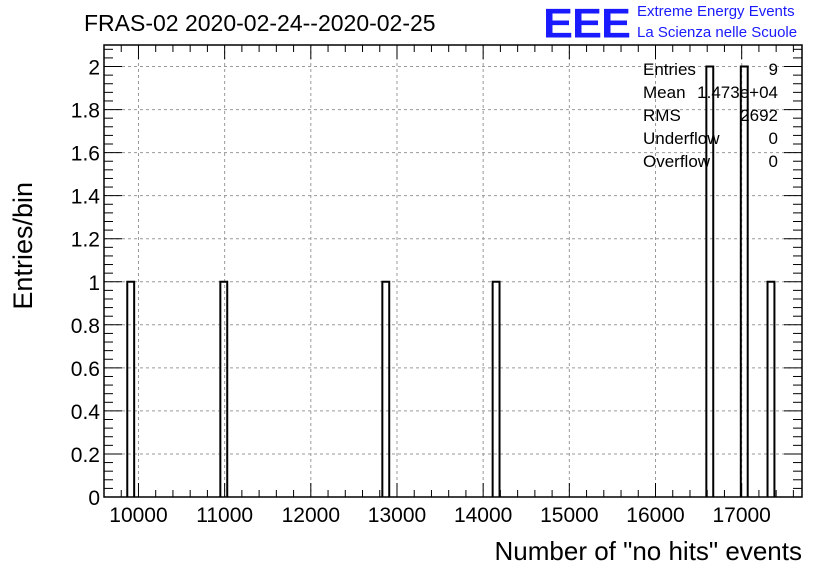 The width and height of the screenshot is (836, 572). Describe the element at coordinates (655, 515) in the screenshot. I see `x-tick-label: 16000` at that location.